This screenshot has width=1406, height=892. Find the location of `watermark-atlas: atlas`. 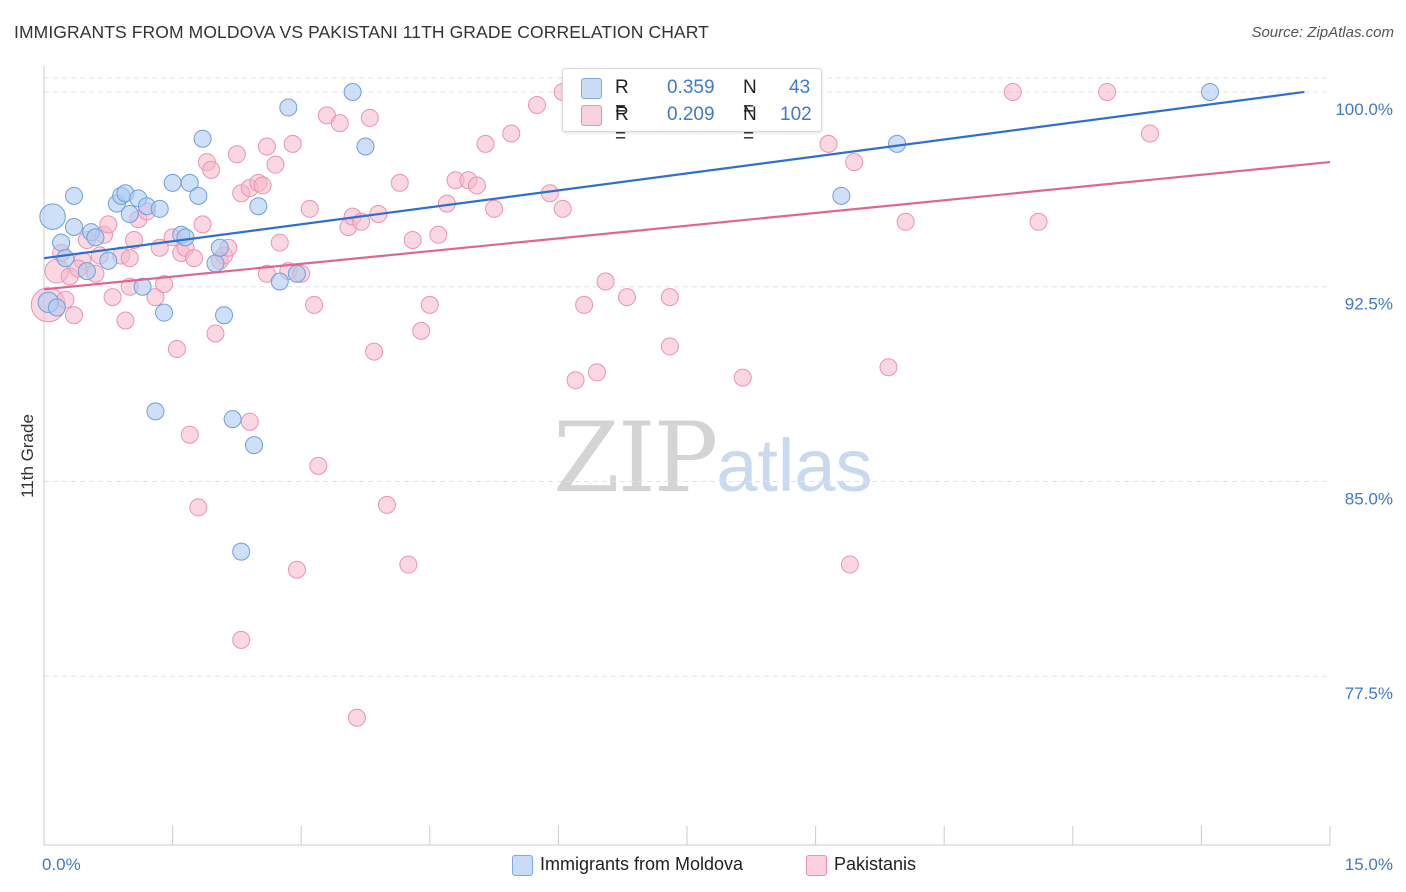

watermark-atlas: atlas is located at coordinates (794, 465).